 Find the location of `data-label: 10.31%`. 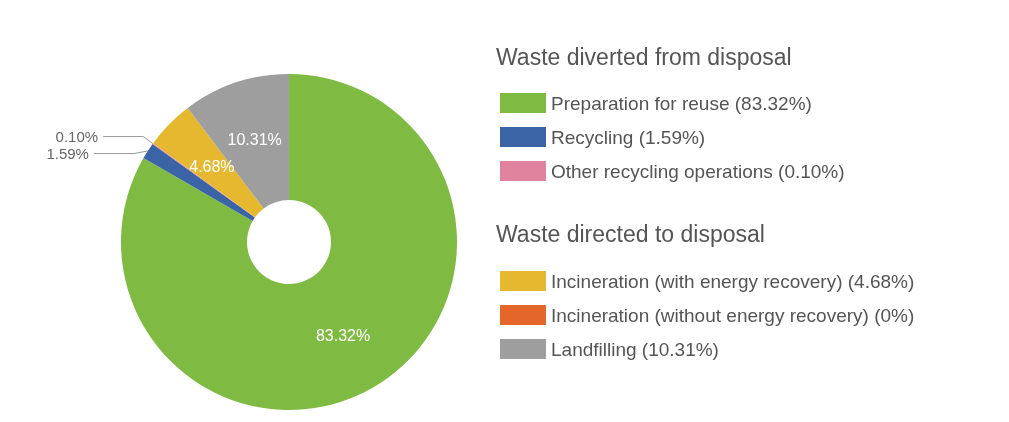

data-label: 10.31% is located at coordinates (254, 140).